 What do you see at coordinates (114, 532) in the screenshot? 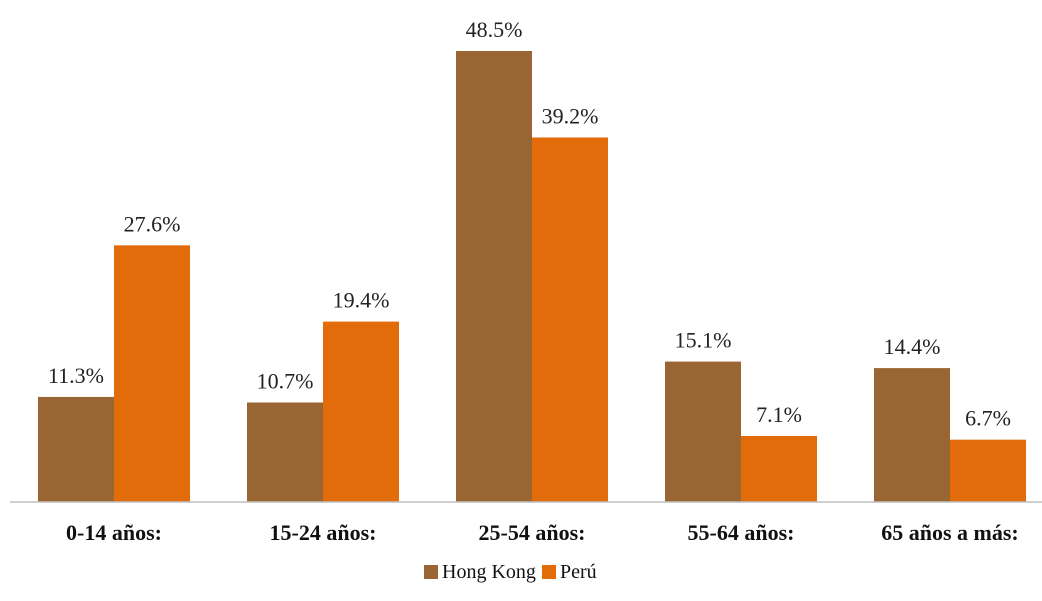
I see `x-tick-label-0-14-anos: 0-14 años:` at bounding box center [114, 532].